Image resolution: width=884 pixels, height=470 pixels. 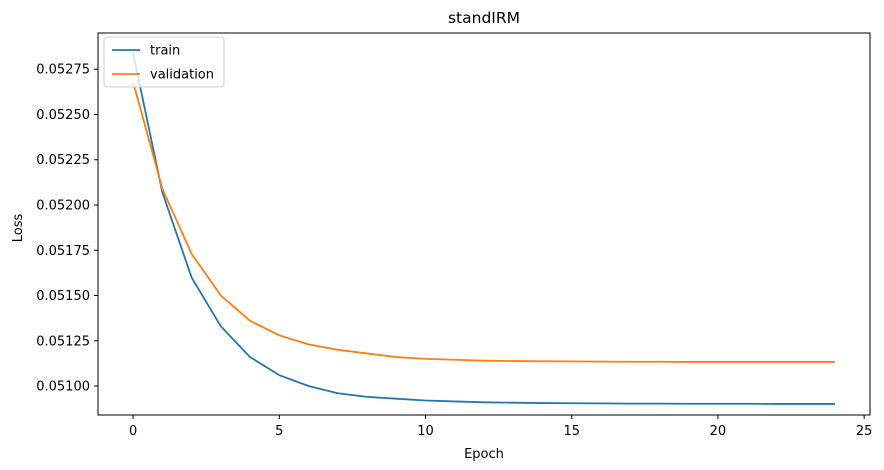 What do you see at coordinates (63, 296) in the screenshot?
I see `y-tick-label: 0.05150` at bounding box center [63, 296].